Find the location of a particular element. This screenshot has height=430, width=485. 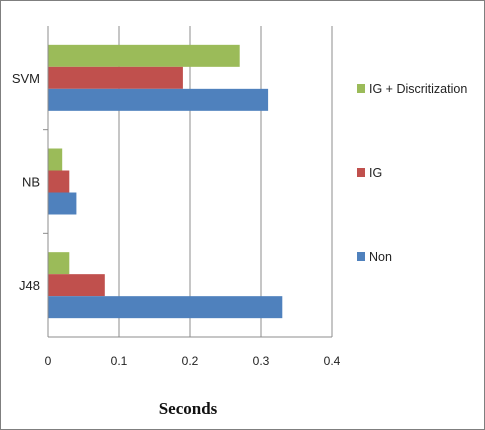

category-labels: SVM NB J48 is located at coordinates (26, 182).